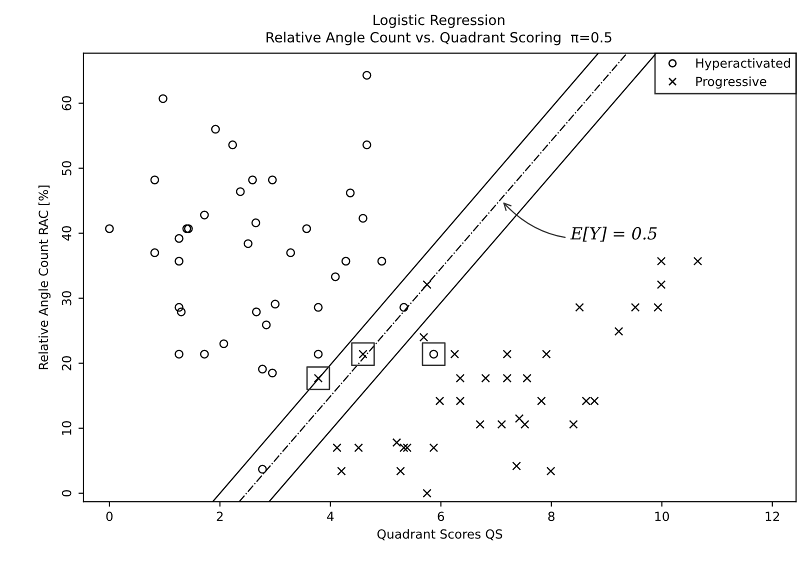 The image size is (798, 578). What do you see at coordinates (330, 516) in the screenshot?
I see `x-tick-label: 4` at bounding box center [330, 516].